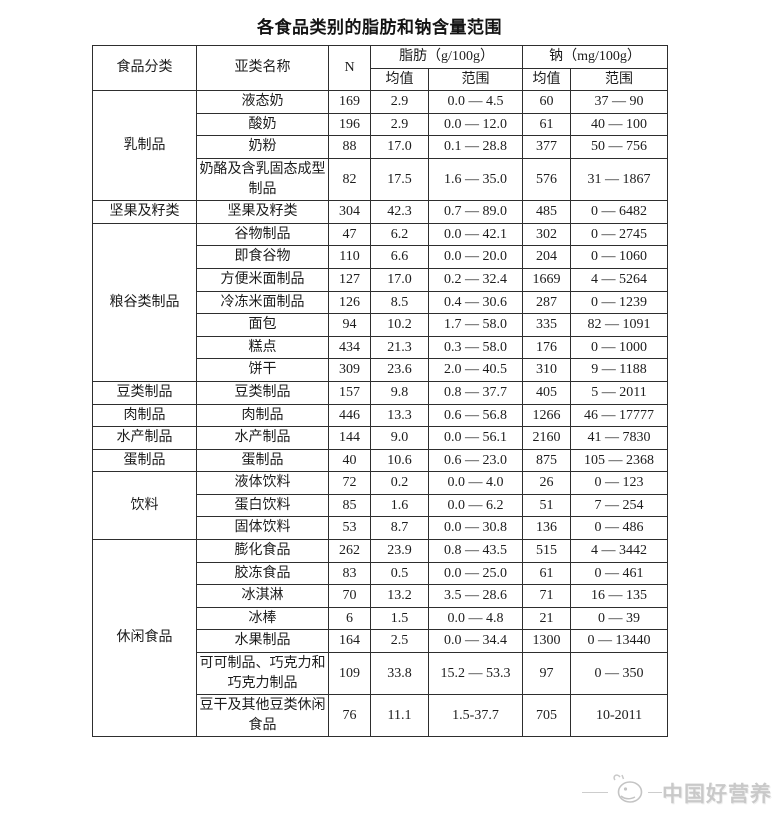 Image resolution: width=774 pixels, height=820 pixels. I want to click on fat-mean-cell: 9.8, so click(399, 392).